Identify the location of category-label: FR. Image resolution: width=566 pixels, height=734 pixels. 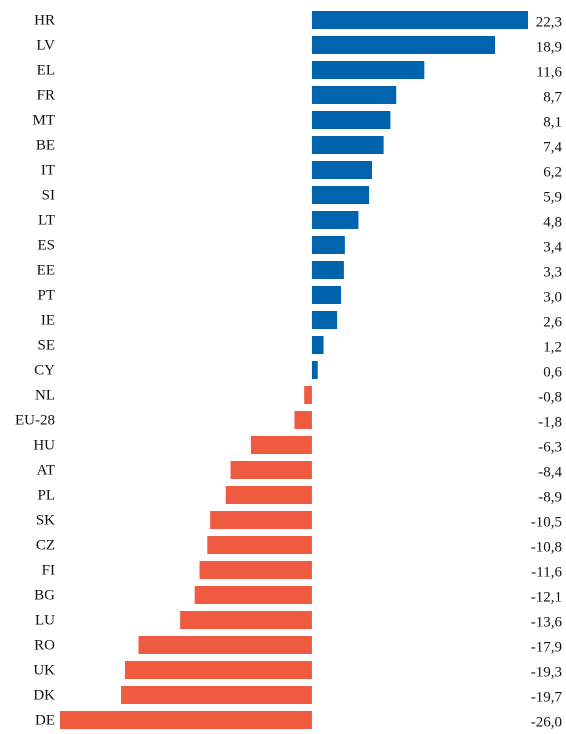
(46, 95).